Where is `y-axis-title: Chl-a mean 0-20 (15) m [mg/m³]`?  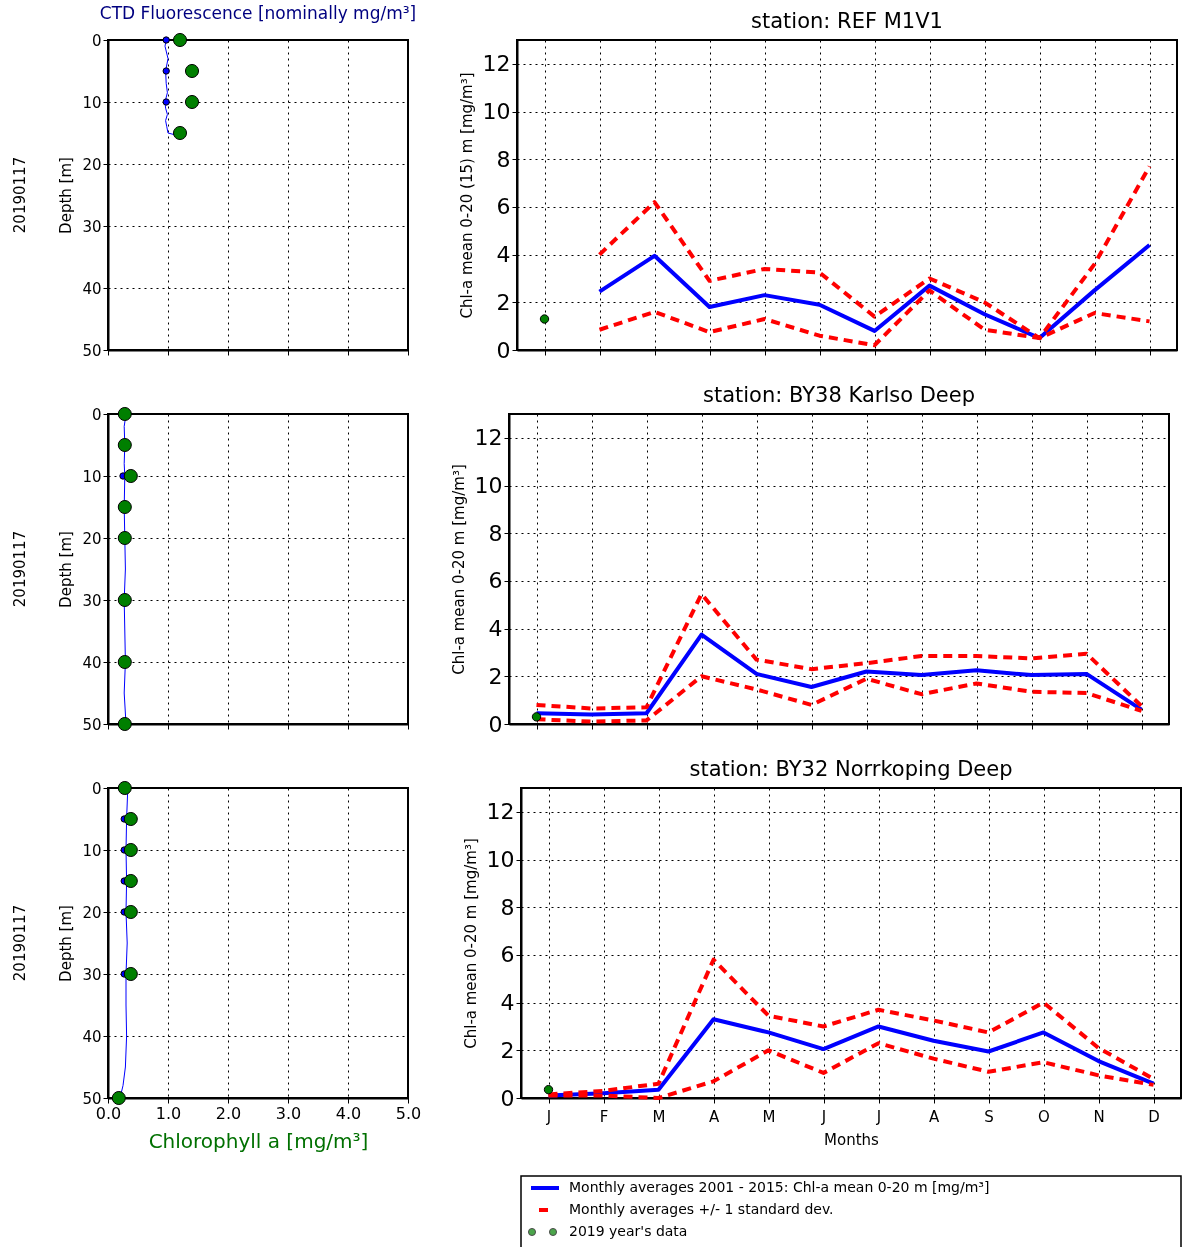 y-axis-title: Chl-a mean 0-20 (15) m [mg/m³] is located at coordinates (466, 195).